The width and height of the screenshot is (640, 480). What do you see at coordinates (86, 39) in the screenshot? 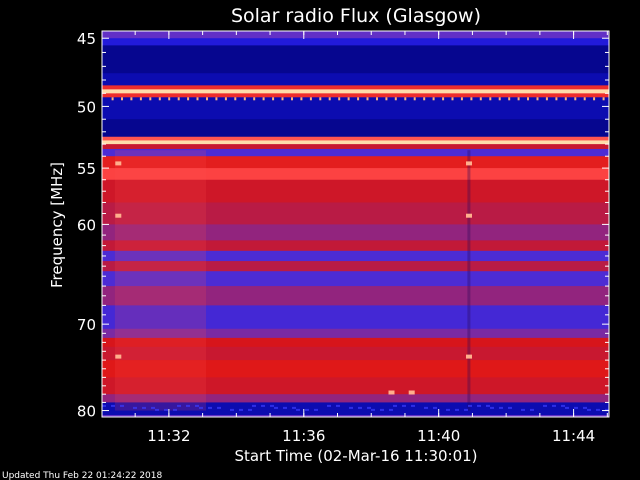
I see `y-tick-label-45: 45` at bounding box center [86, 39].